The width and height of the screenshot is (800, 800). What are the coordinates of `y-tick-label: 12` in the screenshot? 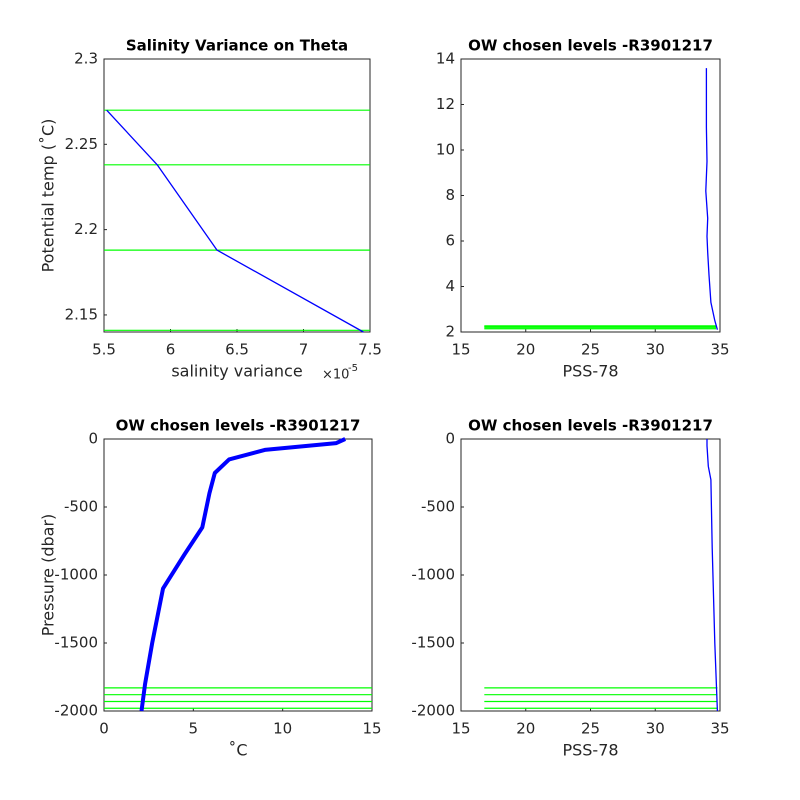 It's located at (445, 104).